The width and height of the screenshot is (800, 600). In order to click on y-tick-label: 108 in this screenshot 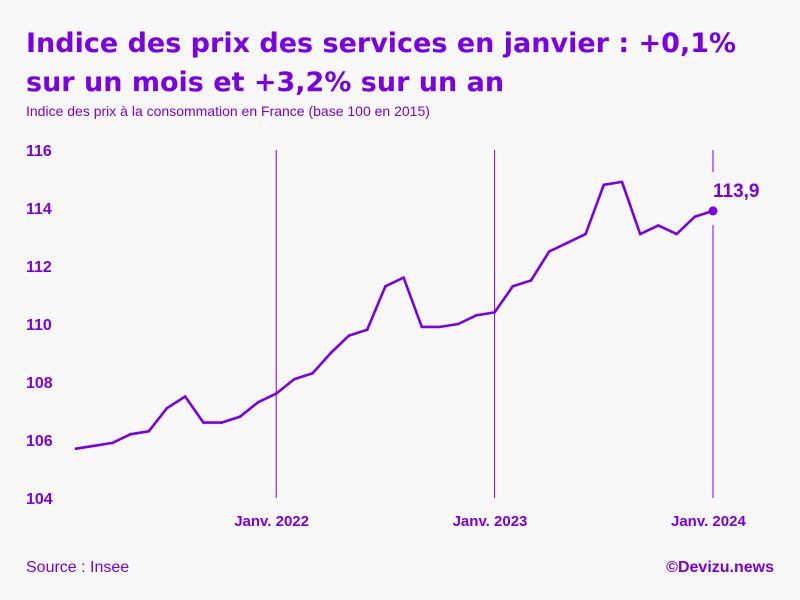, I will do `click(39, 383)`.